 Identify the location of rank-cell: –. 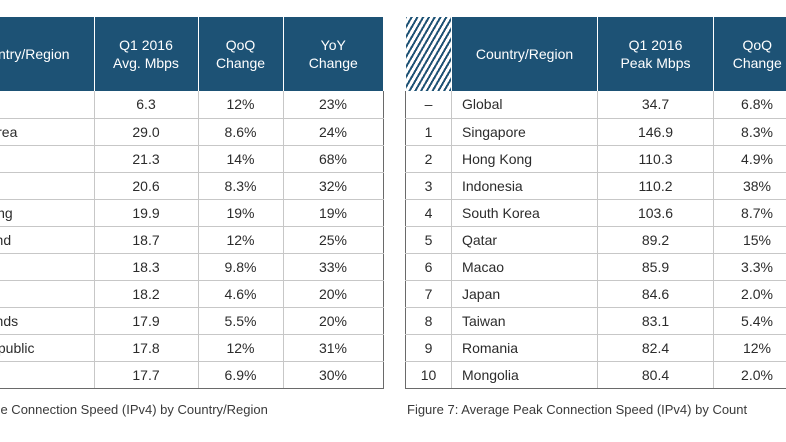
(428, 105).